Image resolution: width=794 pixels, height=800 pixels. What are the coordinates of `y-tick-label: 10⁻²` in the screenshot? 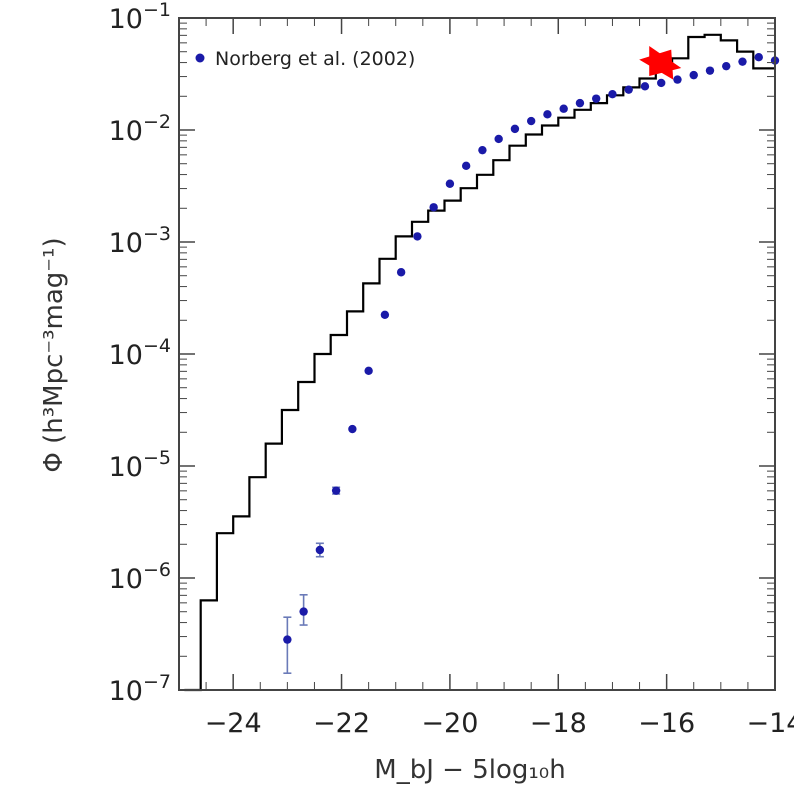 It's located at (140, 129).